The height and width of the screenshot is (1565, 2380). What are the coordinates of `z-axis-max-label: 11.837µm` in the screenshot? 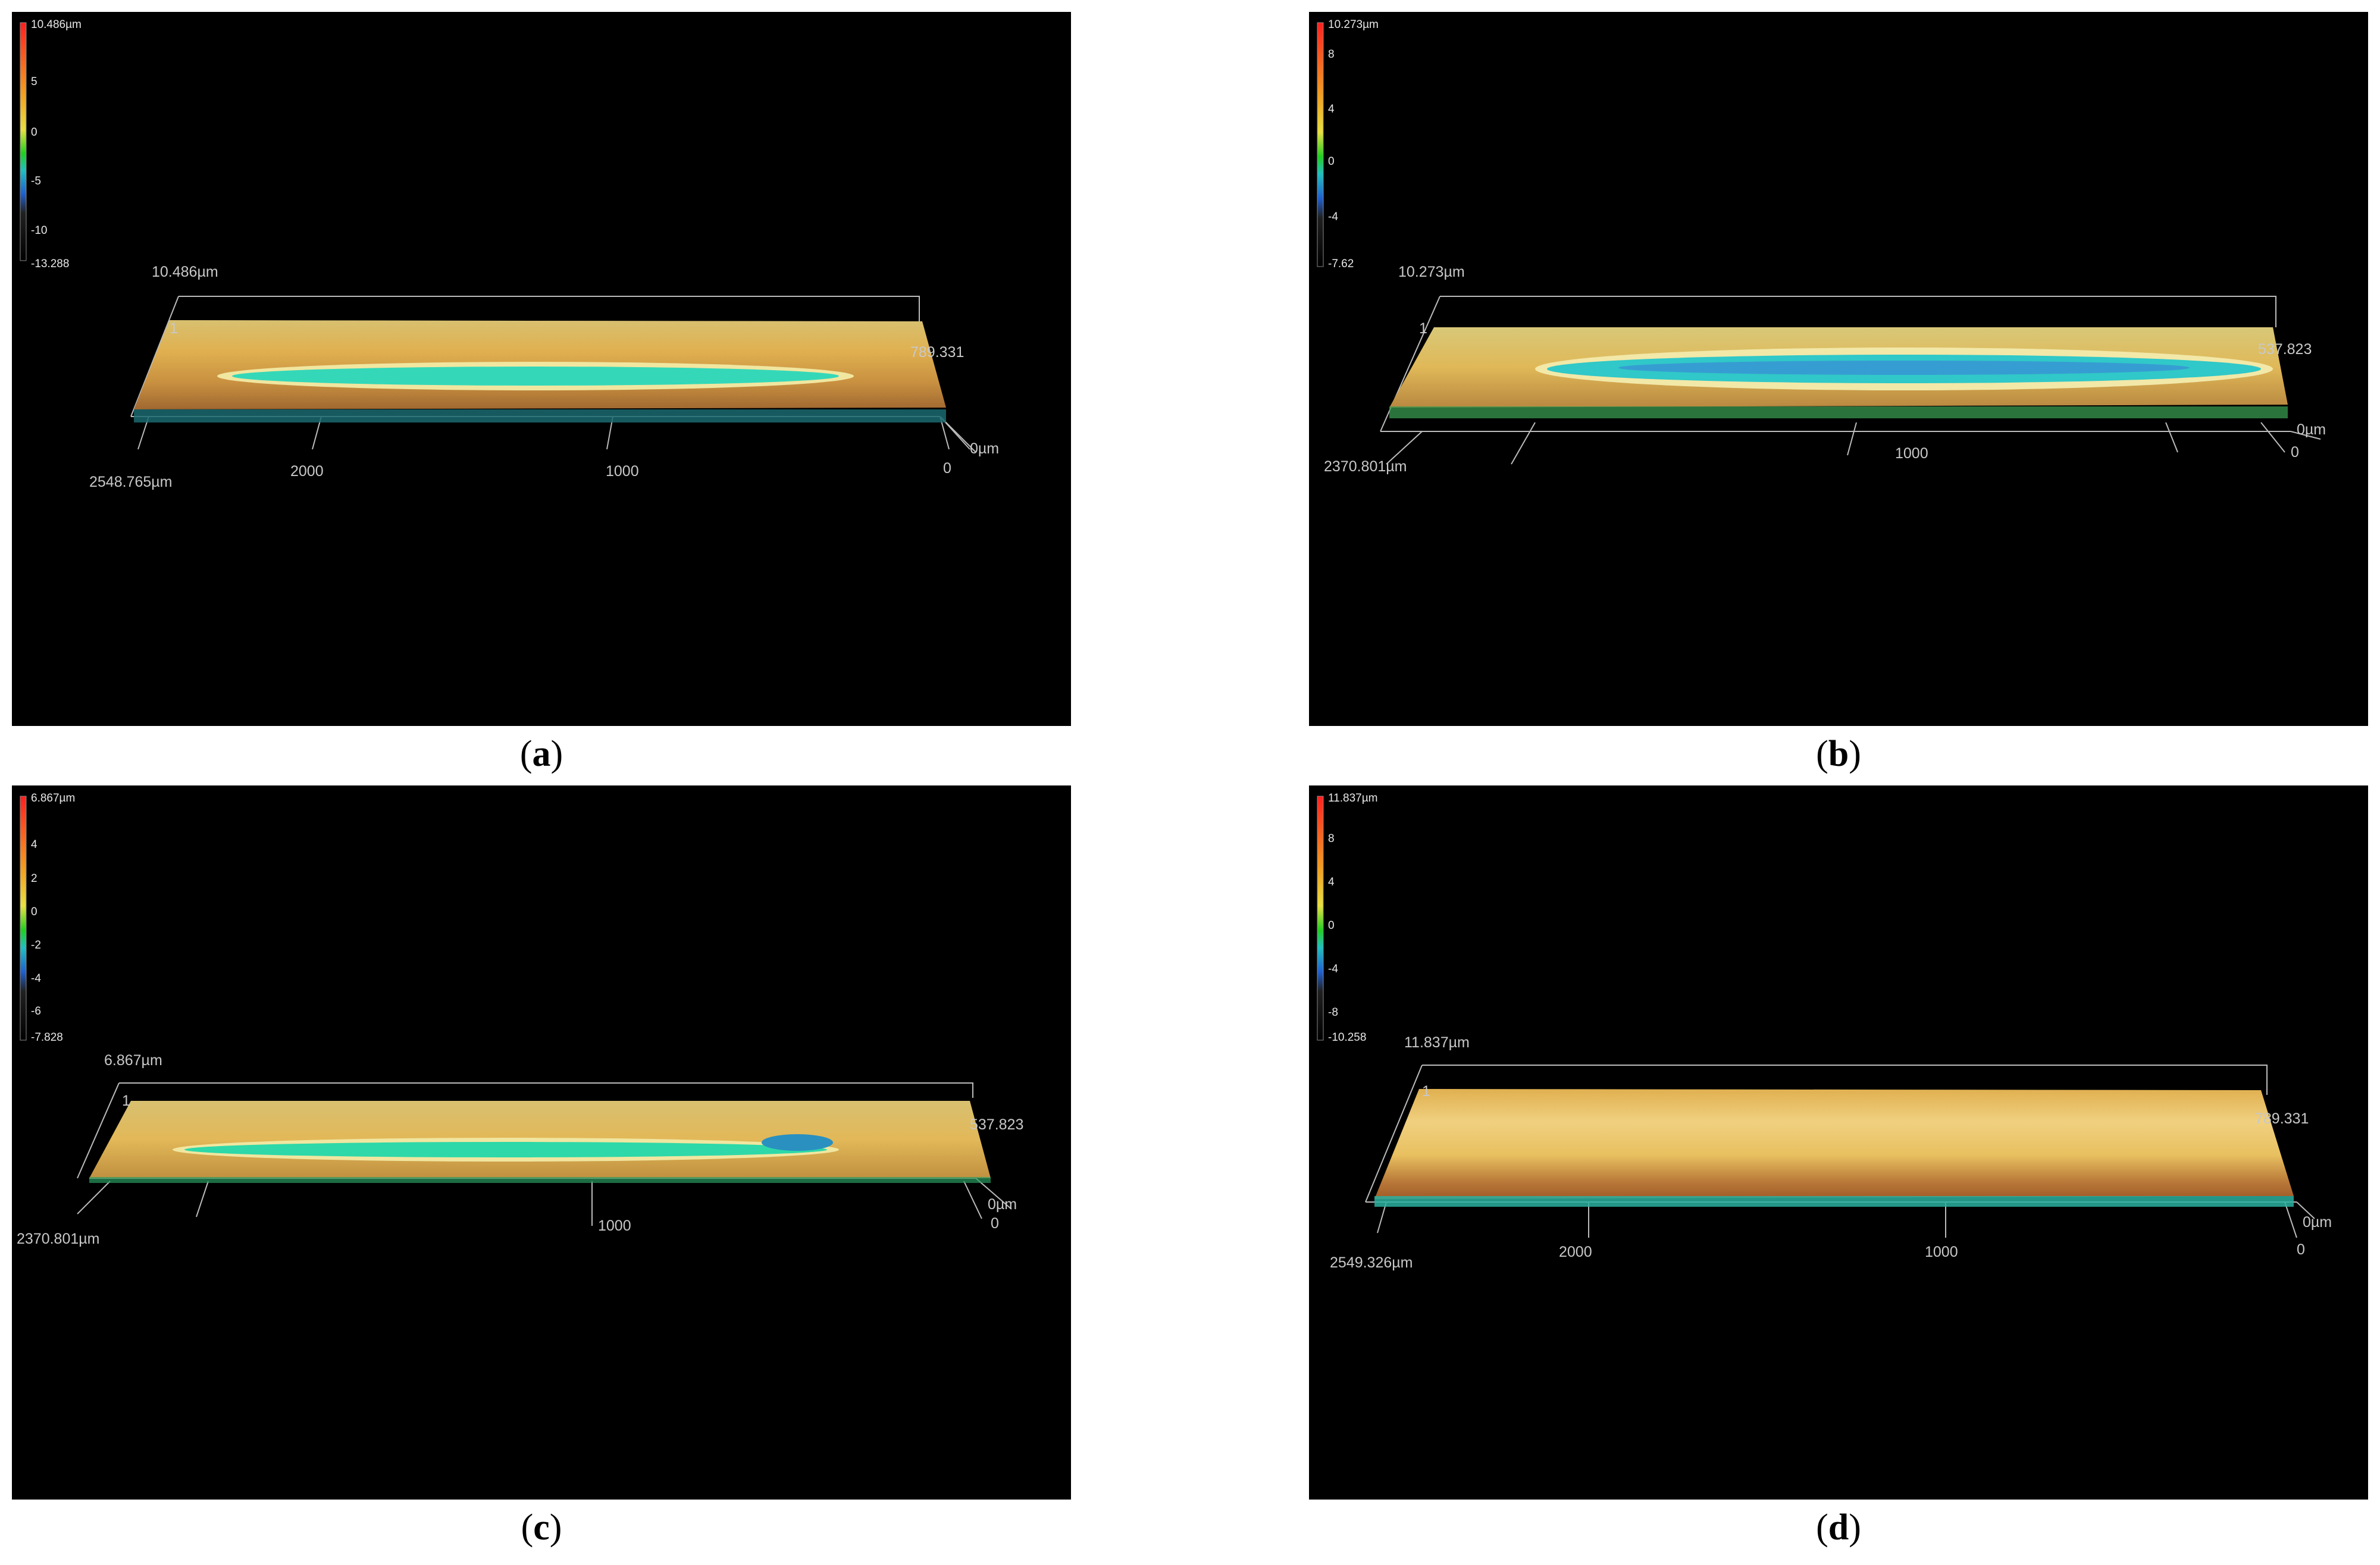 It's located at (1437, 1043).